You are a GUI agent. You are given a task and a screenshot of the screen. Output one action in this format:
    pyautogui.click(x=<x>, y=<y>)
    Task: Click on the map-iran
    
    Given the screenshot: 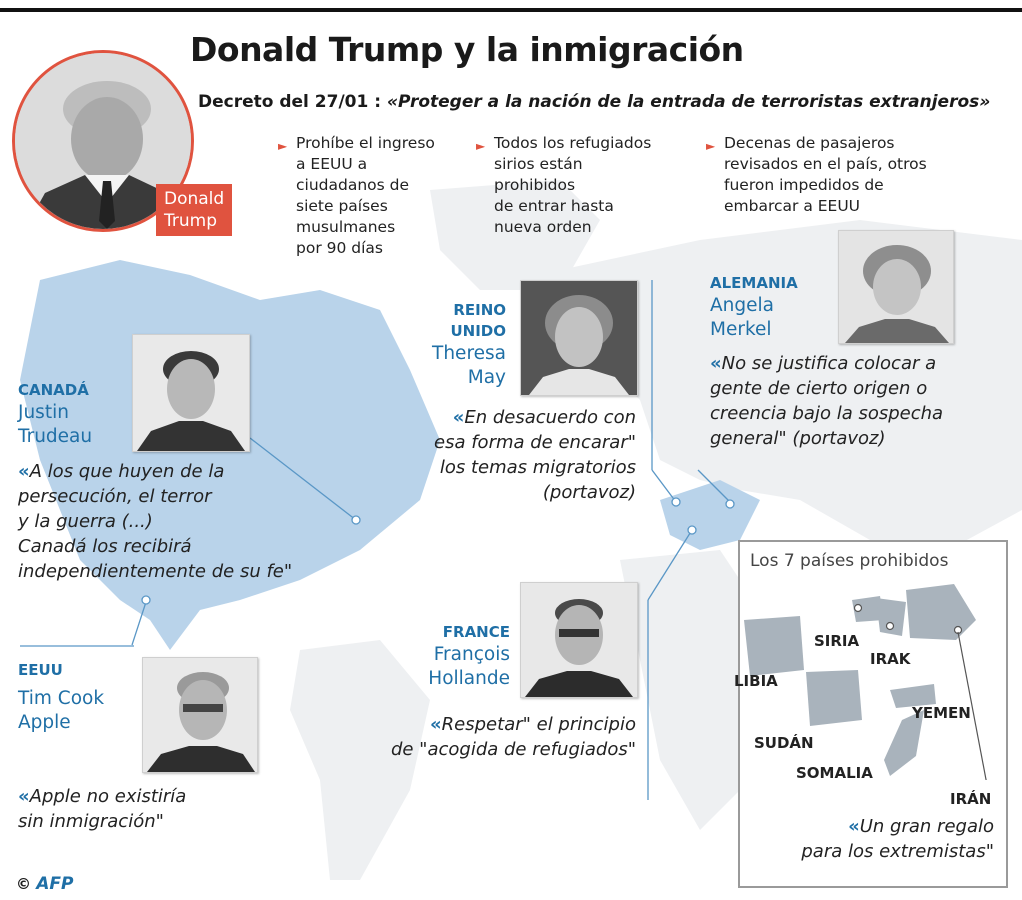 What is the action you would take?
    pyautogui.click(x=941, y=612)
    